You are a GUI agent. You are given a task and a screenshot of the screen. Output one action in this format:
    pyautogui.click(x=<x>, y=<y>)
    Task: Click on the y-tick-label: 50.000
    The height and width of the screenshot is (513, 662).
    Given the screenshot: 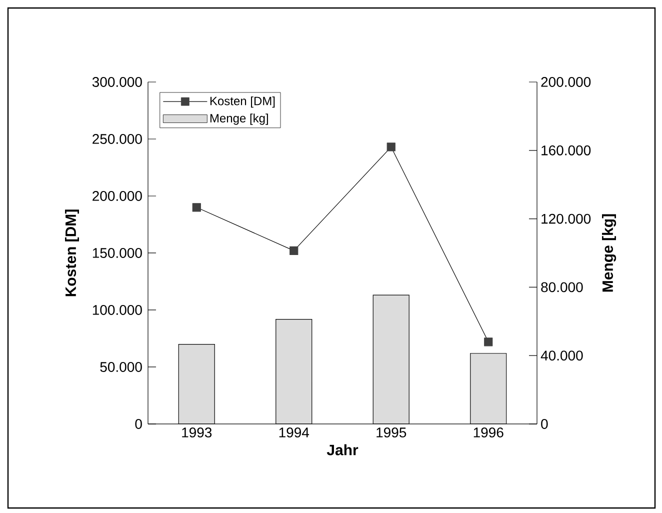 What is the action you would take?
    pyautogui.click(x=121, y=367)
    